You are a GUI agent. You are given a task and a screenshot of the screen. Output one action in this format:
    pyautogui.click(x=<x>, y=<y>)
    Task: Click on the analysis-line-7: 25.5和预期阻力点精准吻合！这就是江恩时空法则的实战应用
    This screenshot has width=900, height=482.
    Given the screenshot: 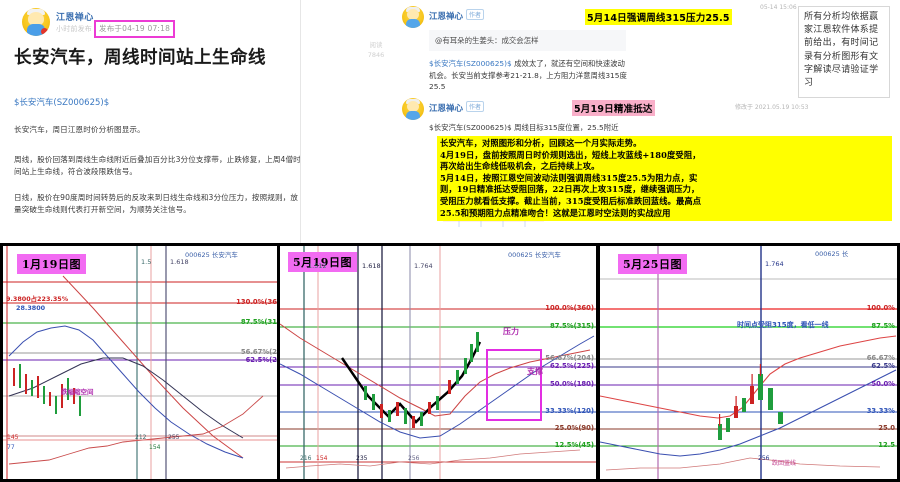 What is the action you would take?
    pyautogui.click(x=555, y=212)
    